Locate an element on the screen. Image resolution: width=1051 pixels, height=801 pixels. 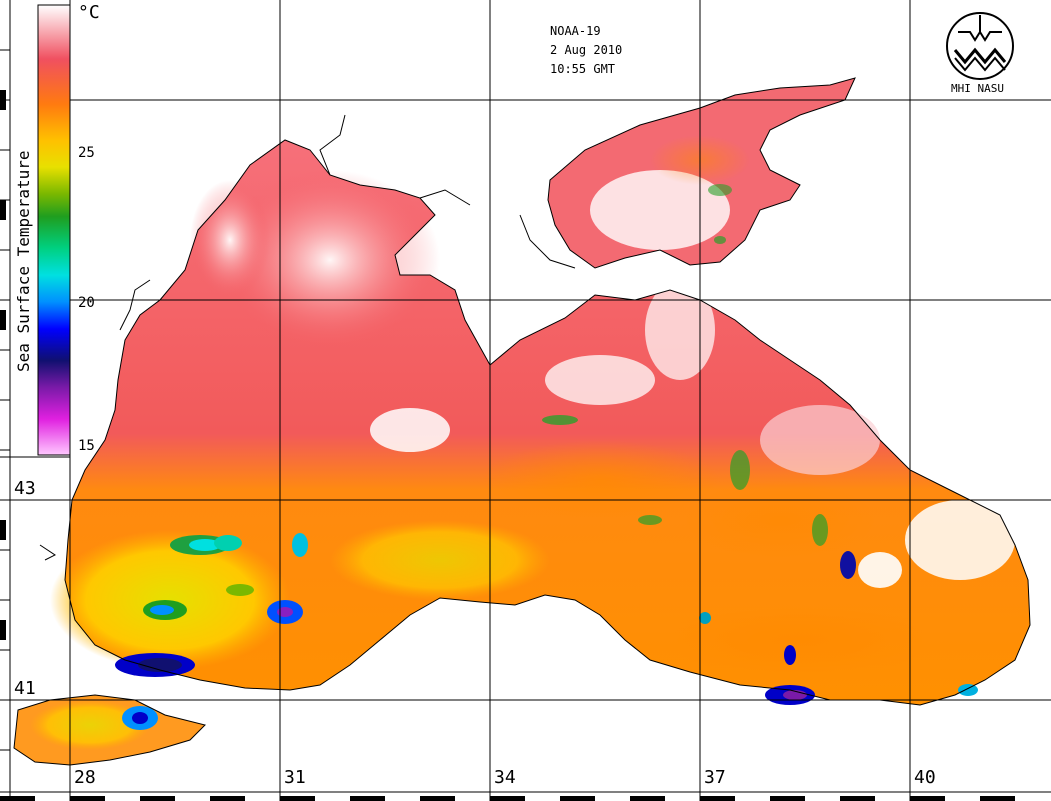
azov-coastline is located at coordinates (701, 173).